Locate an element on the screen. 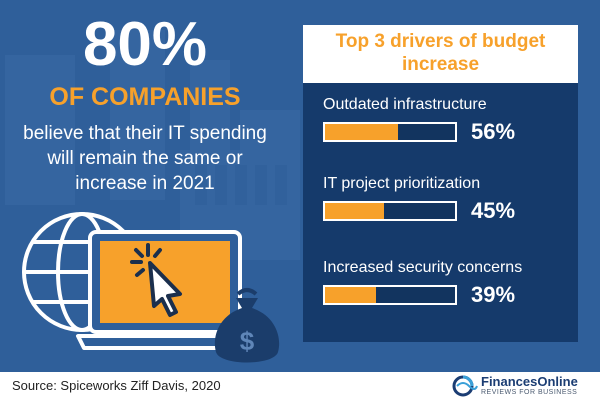  financesonline-logo-icon is located at coordinates (465, 386).